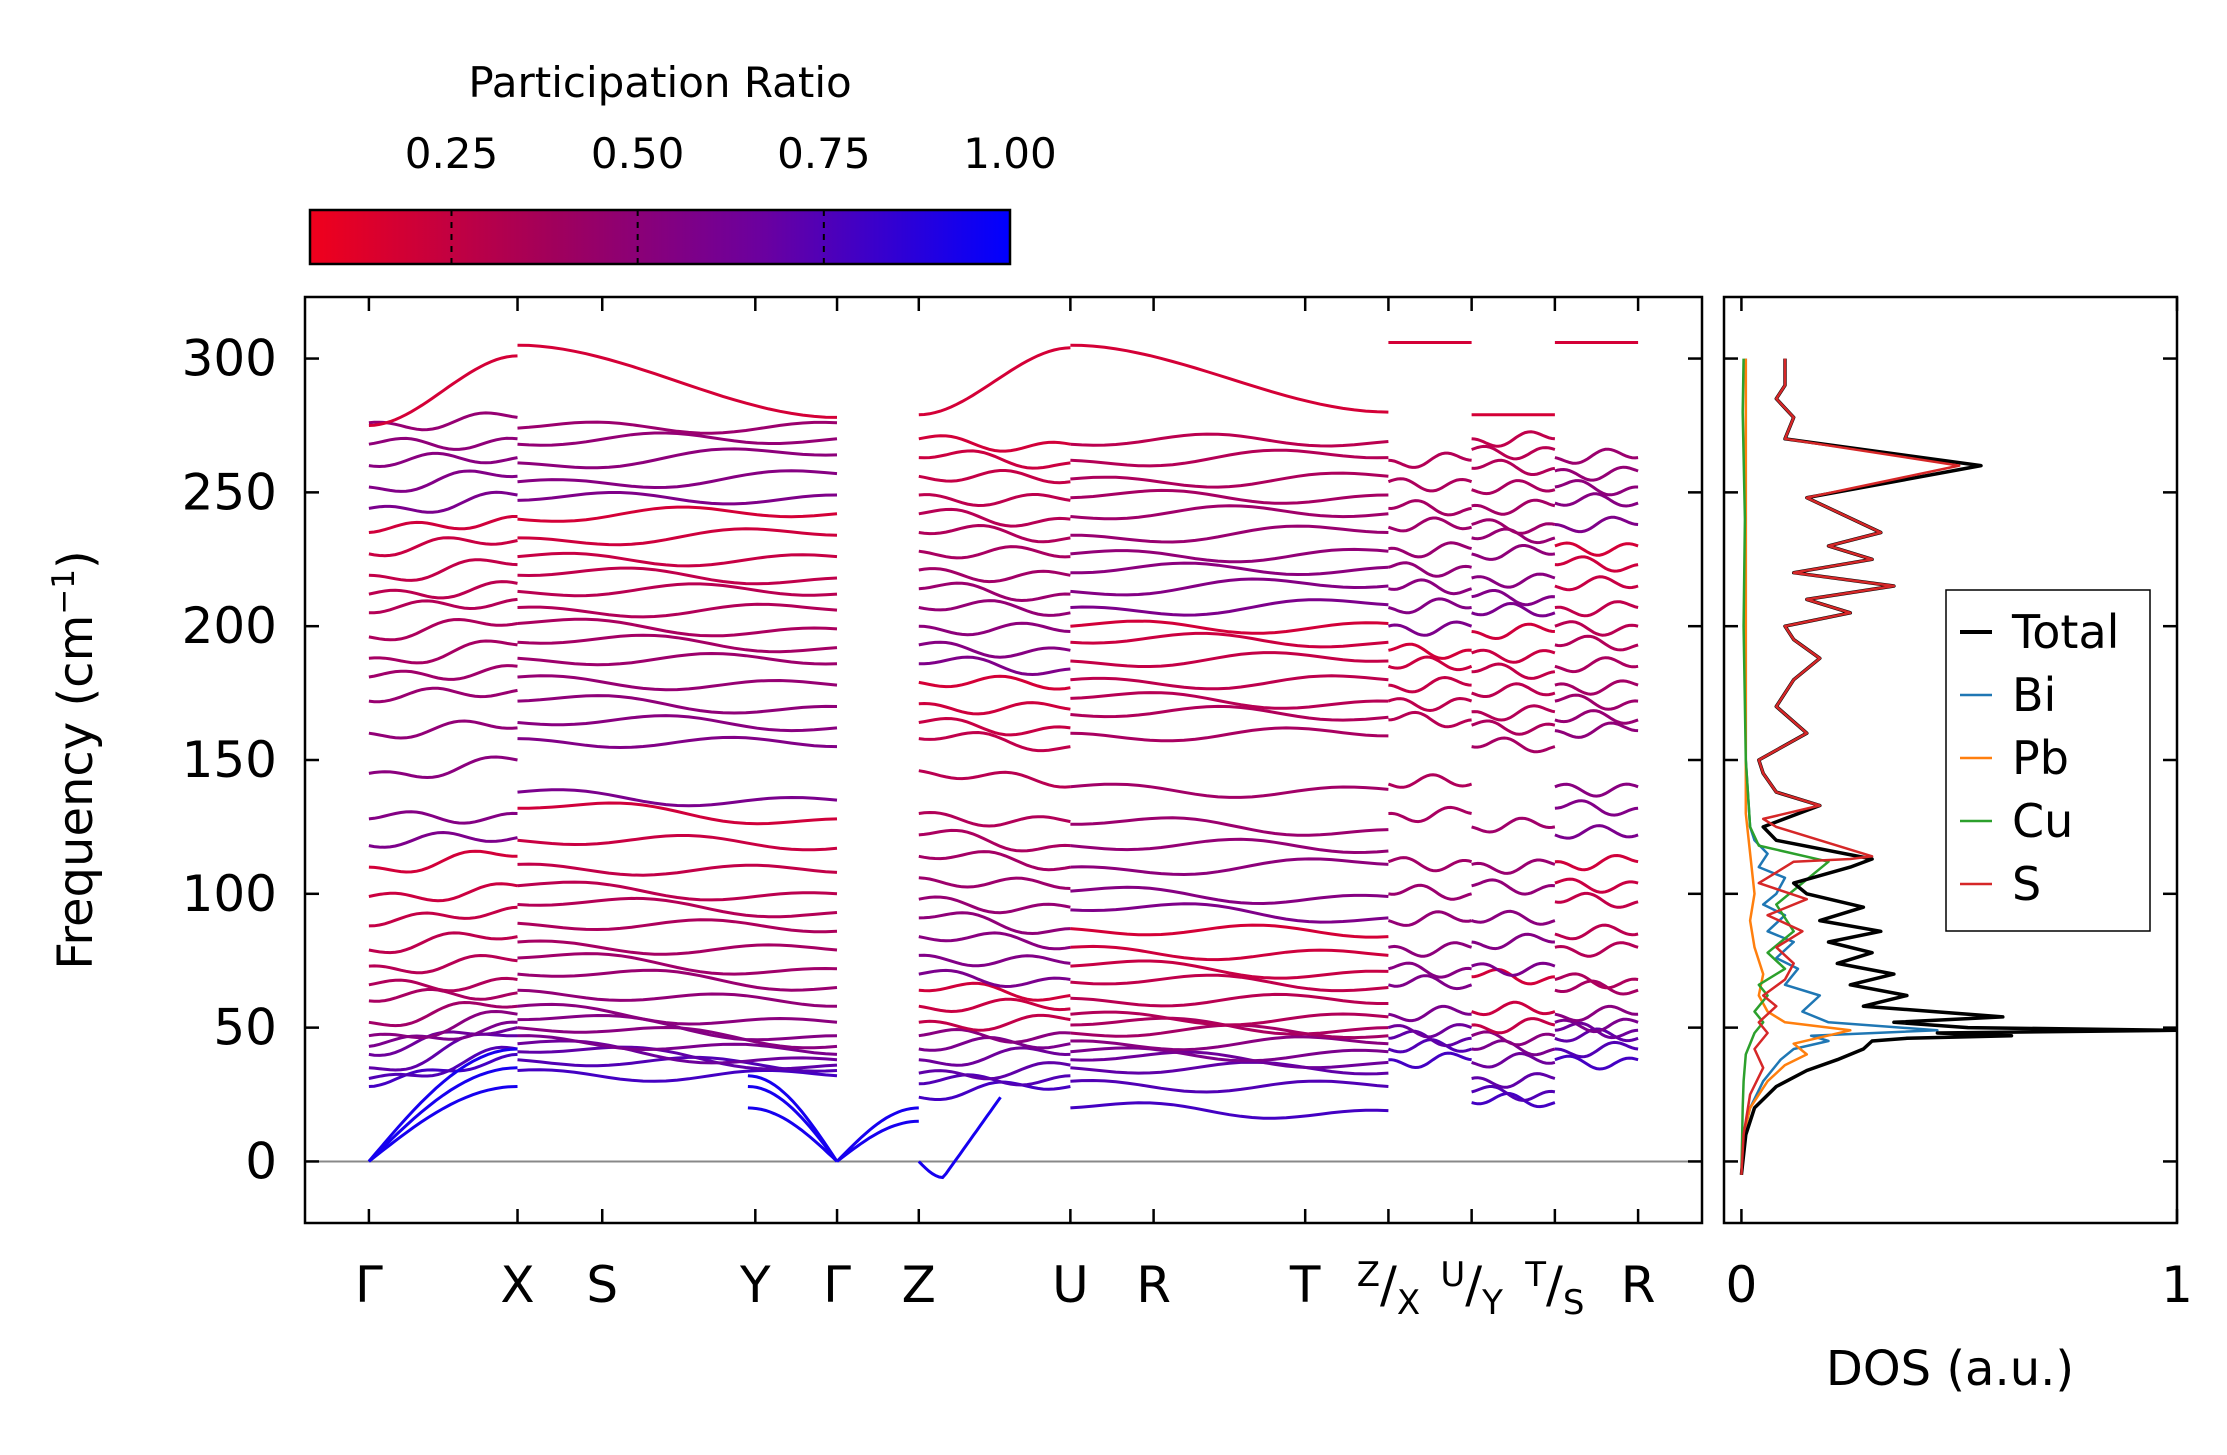  Describe the element at coordinates (2065, 632) in the screenshot. I see `legend-label-total: Total` at that location.